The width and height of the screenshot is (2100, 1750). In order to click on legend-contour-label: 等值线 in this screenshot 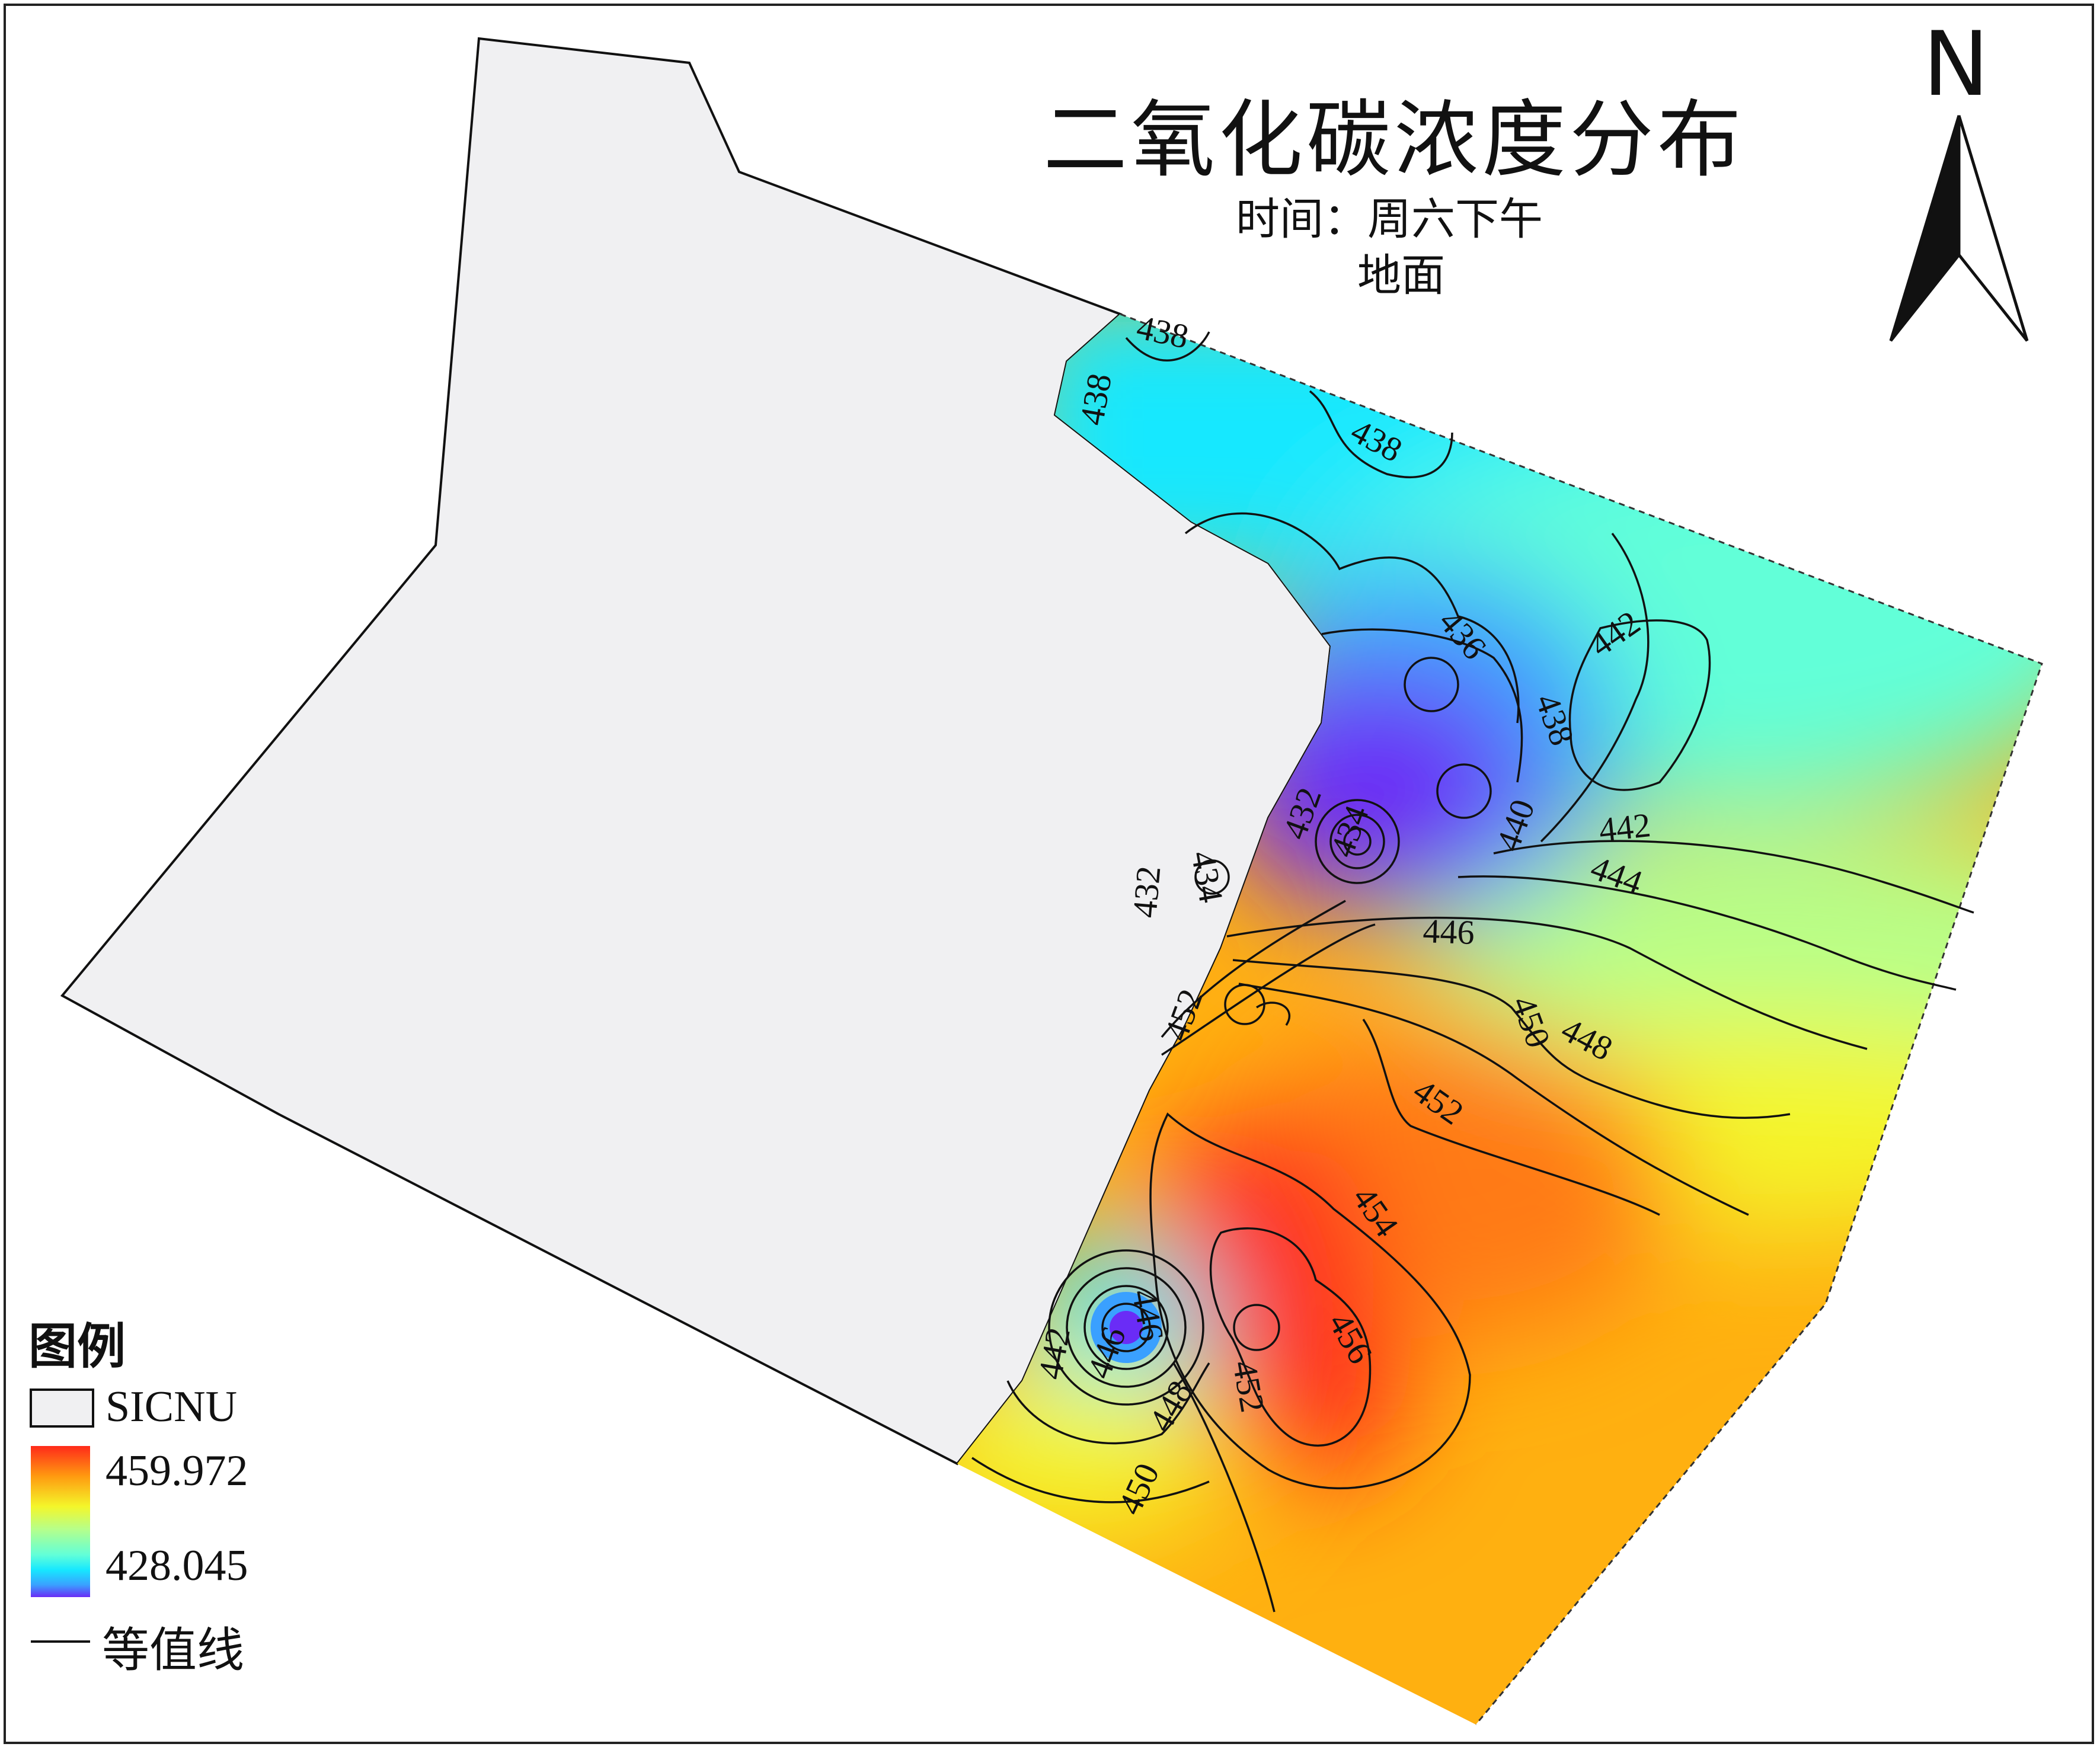, I will do `click(173, 1650)`.